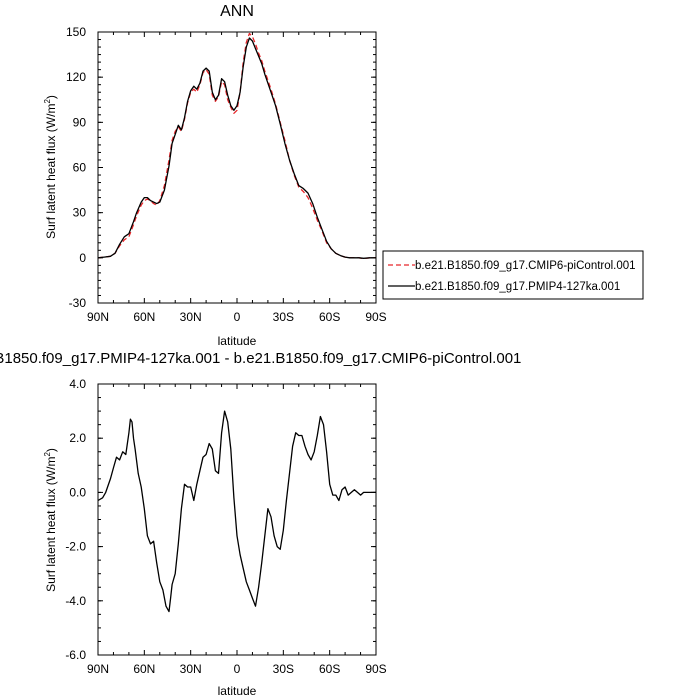  What do you see at coordinates (80, 122) in the screenshot?
I see `top-y-tick-label: 90` at bounding box center [80, 122].